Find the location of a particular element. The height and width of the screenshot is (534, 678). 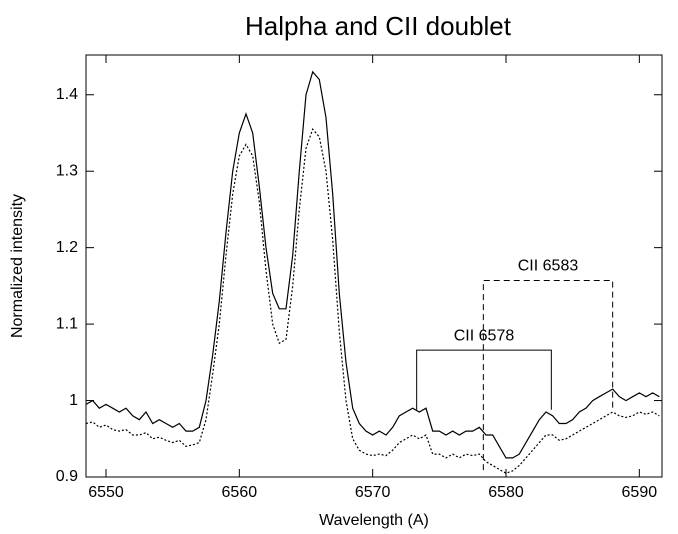

x-tick-label: 6580 is located at coordinates (506, 492).